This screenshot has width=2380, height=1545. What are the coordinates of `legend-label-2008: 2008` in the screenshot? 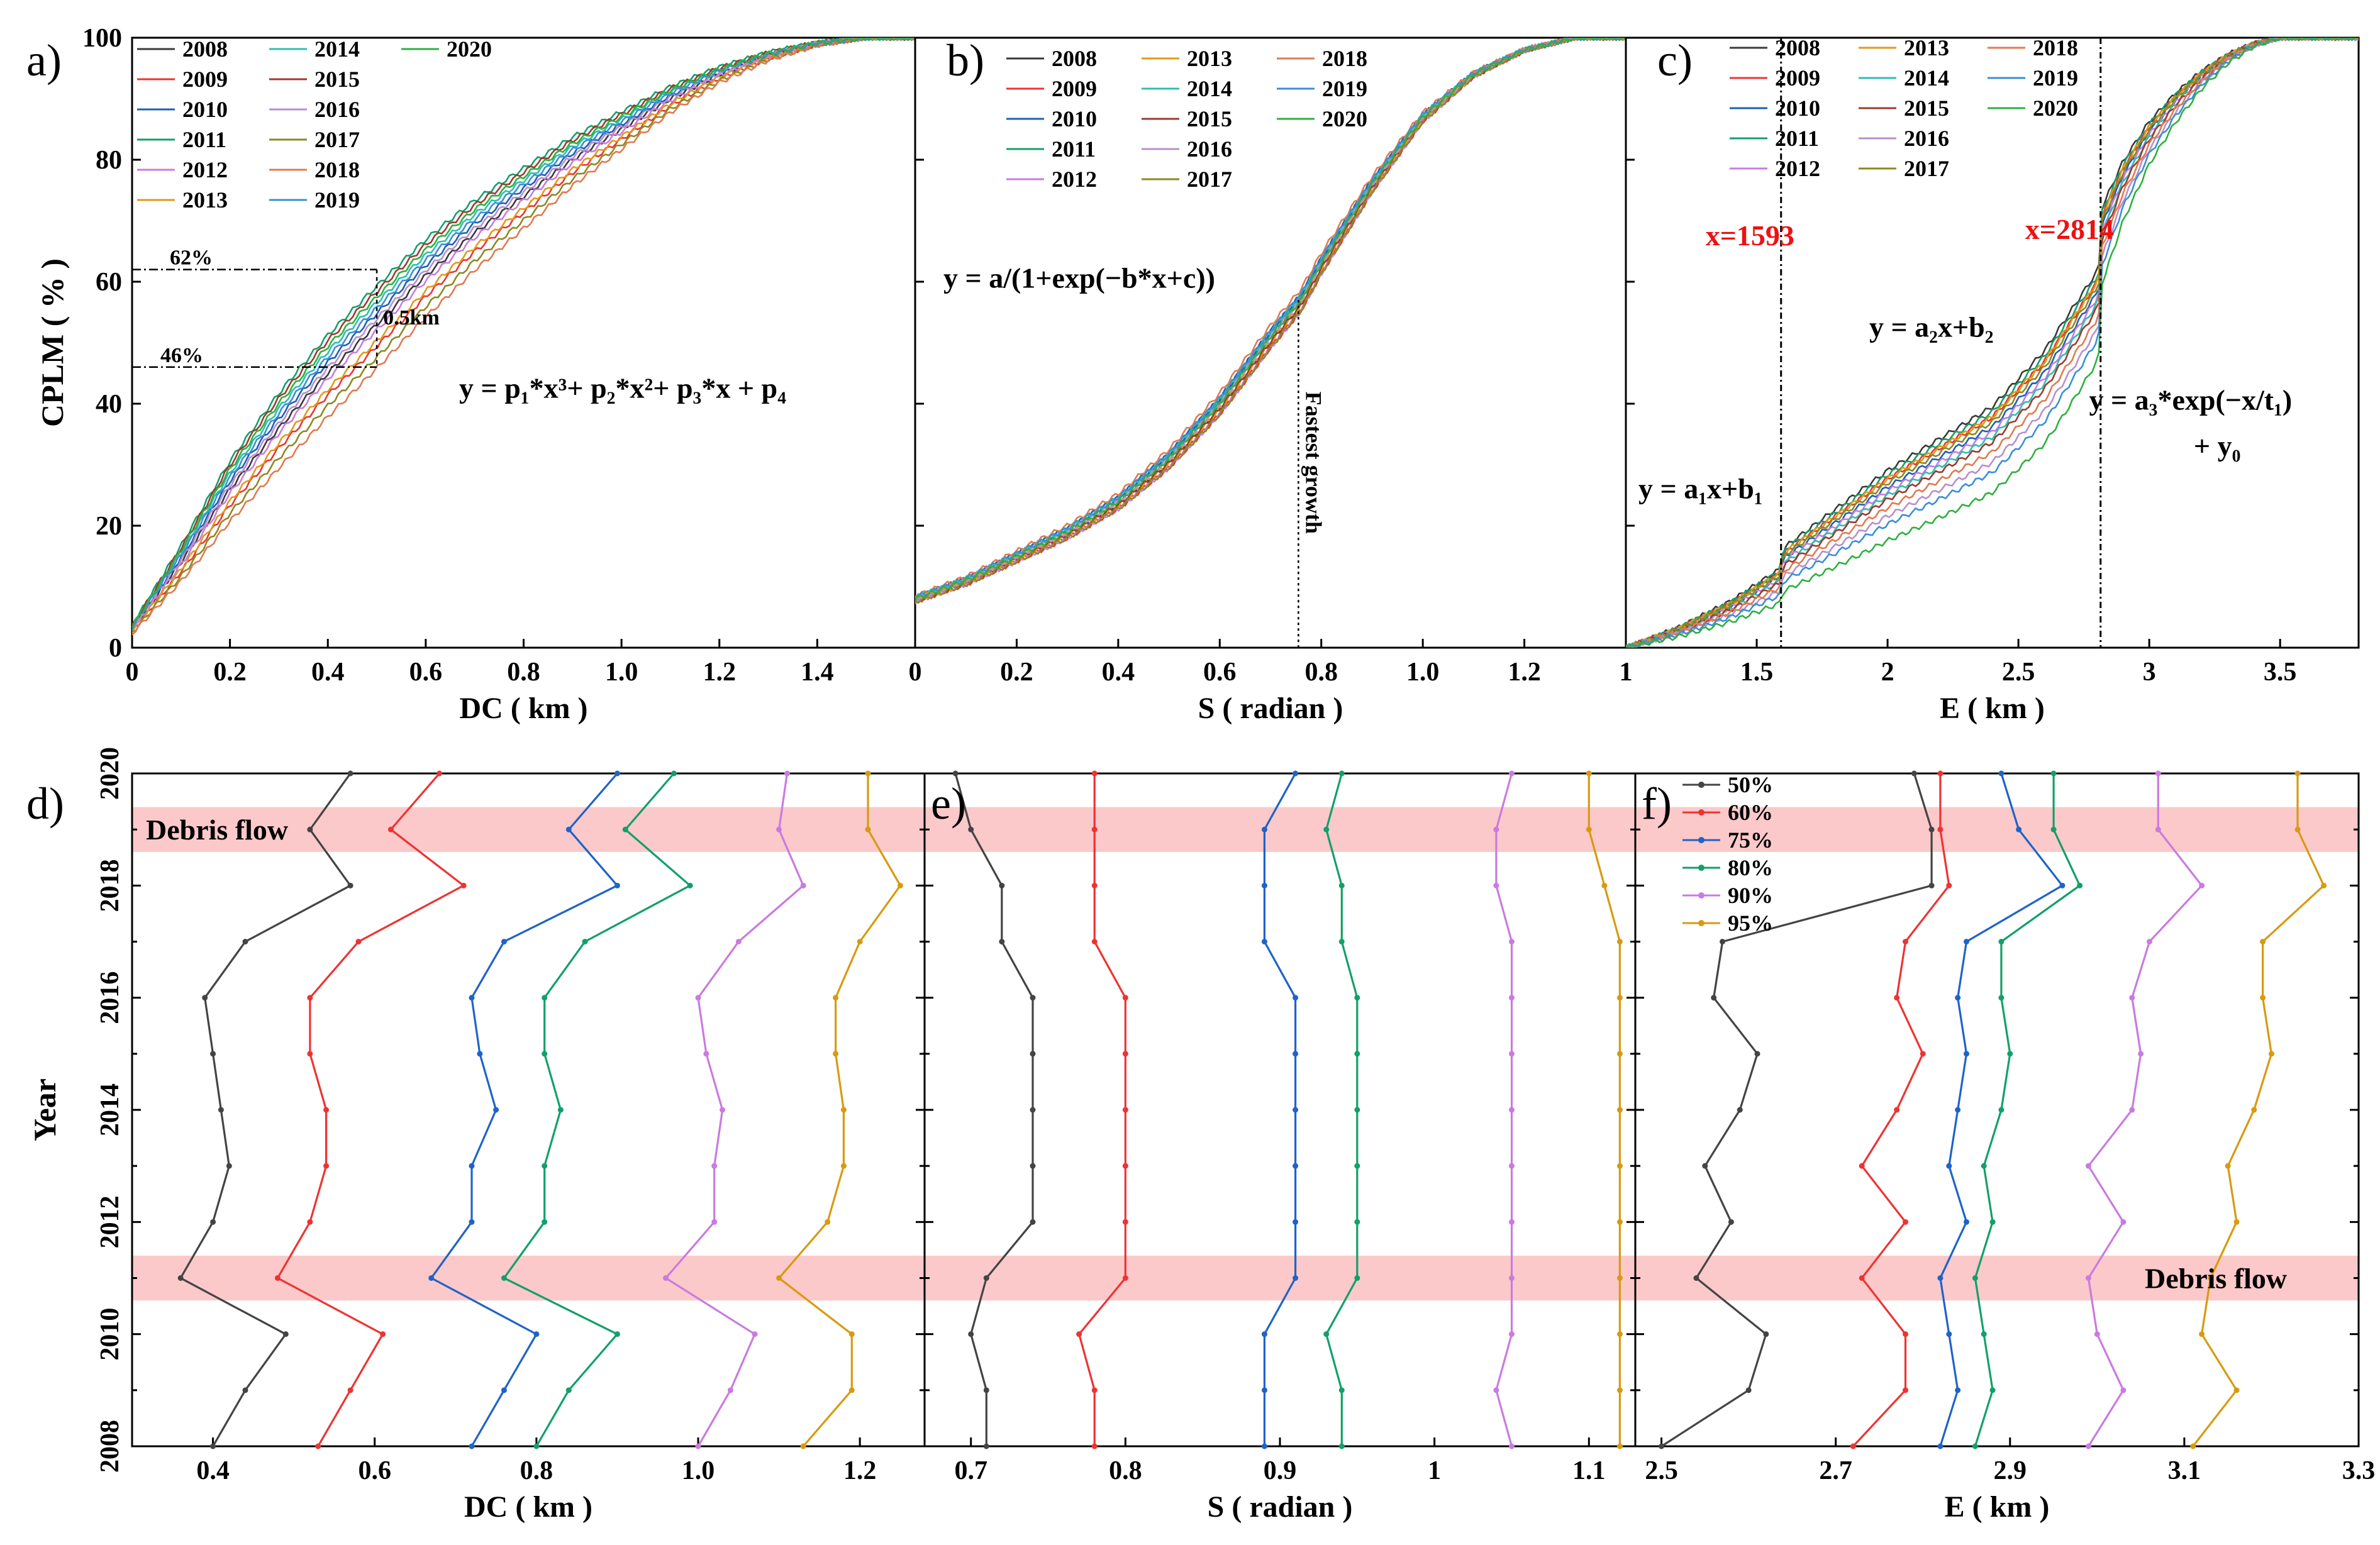 It's located at (1797, 47).